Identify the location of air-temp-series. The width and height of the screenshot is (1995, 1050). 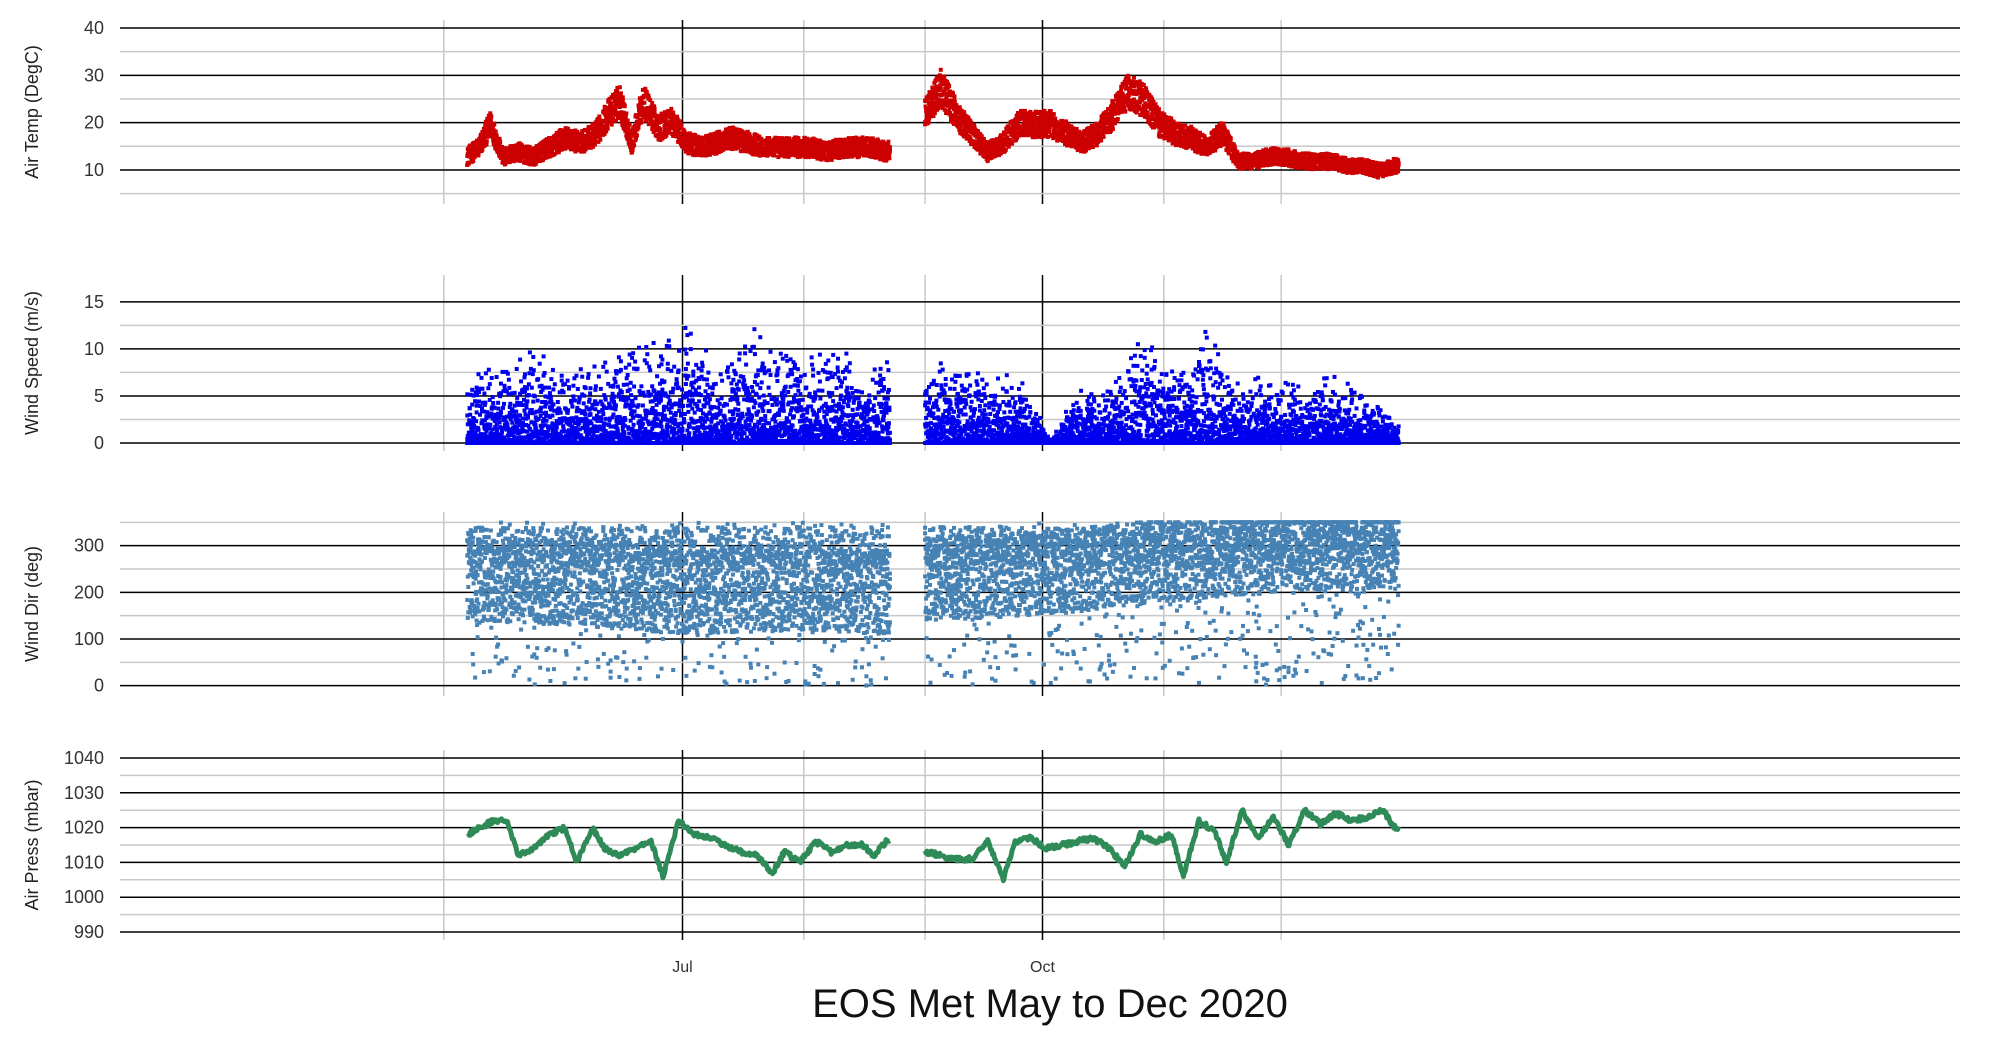
(932, 124).